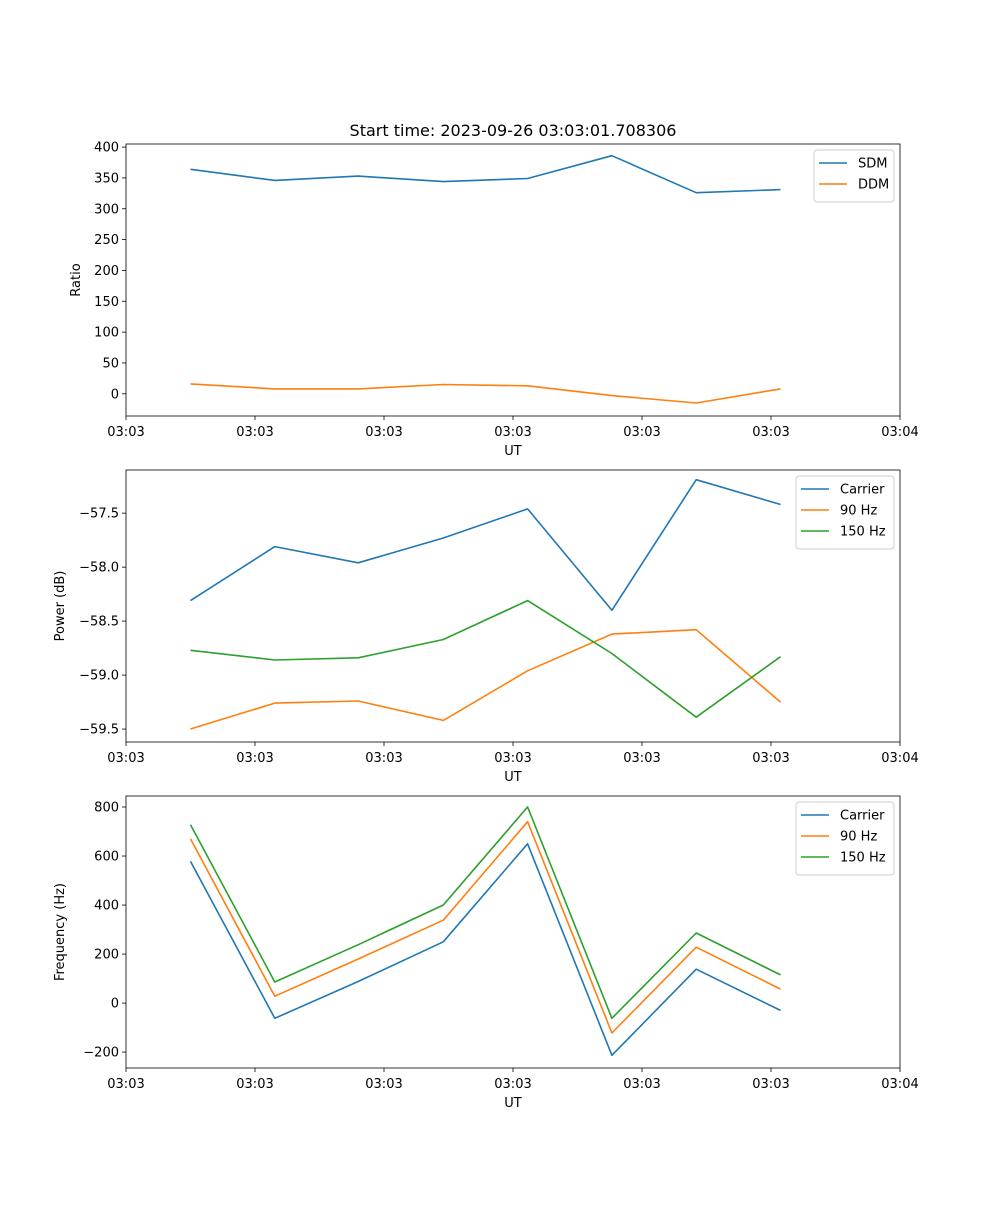 The image size is (1000, 1205). What do you see at coordinates (106, 240) in the screenshot?
I see `y-tick-label: 250` at bounding box center [106, 240].